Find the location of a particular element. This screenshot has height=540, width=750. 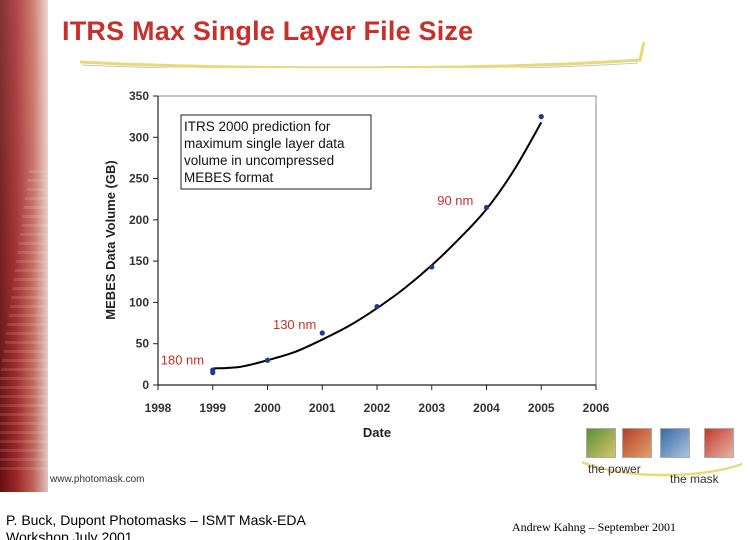

y-tick-label: 50 is located at coordinates (143, 344).